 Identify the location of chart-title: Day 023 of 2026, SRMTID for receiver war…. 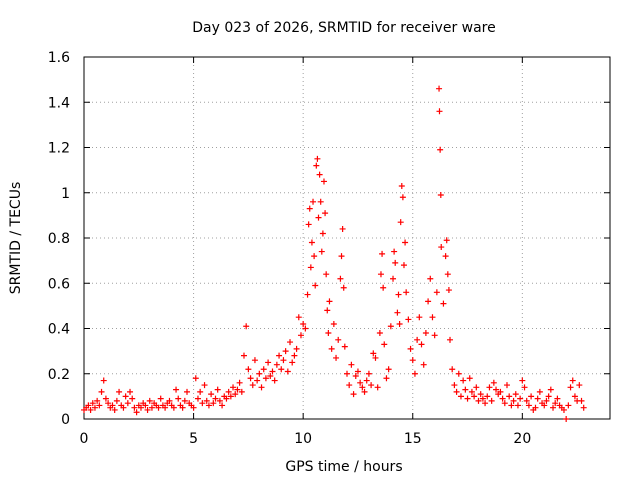
(344, 28).